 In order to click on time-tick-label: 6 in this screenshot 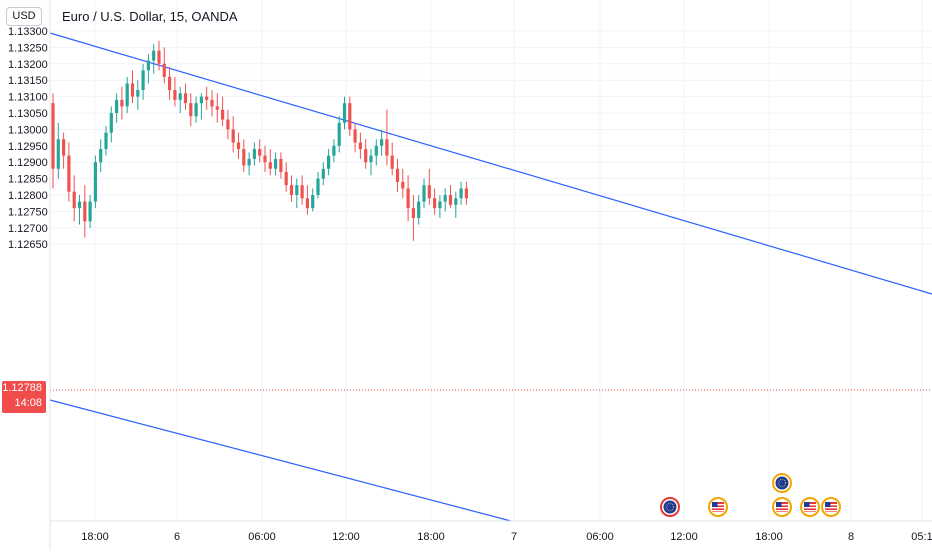, I will do `click(177, 537)`.